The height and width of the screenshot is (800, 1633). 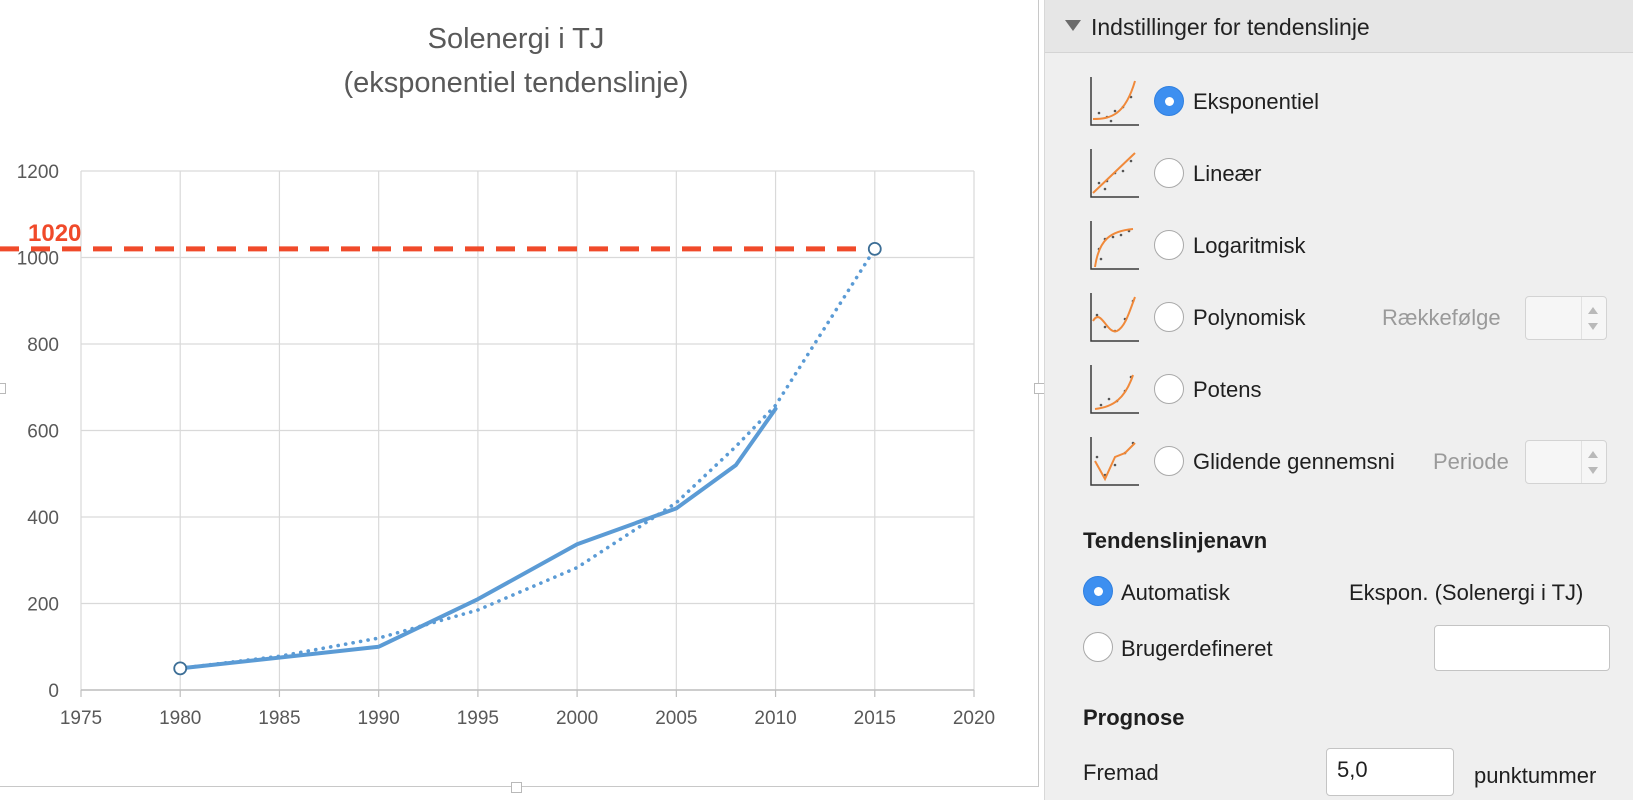 What do you see at coordinates (516, 787) in the screenshot?
I see `resize-handle-bottom` at bounding box center [516, 787].